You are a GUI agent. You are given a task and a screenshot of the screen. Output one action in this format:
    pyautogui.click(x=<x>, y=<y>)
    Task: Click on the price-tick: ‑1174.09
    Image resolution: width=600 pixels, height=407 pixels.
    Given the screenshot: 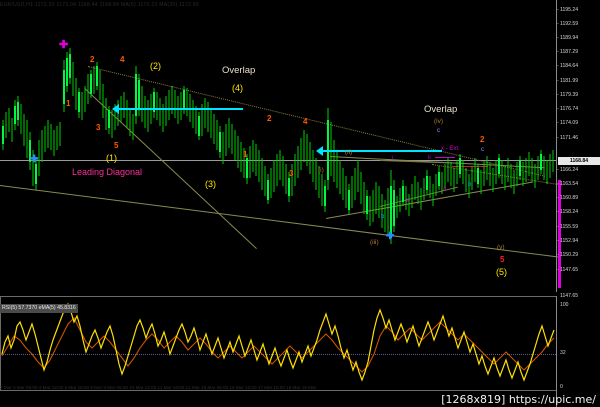 What is the action you would take?
    pyautogui.click(x=568, y=123)
    